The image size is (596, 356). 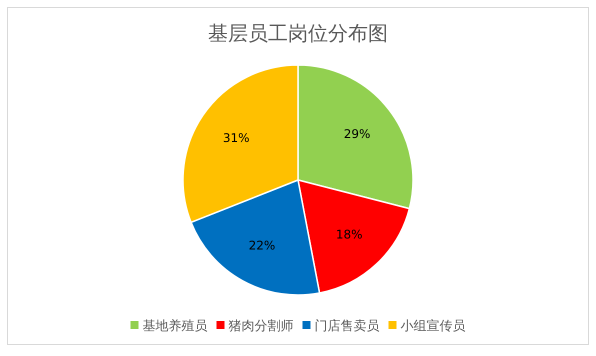 What do you see at coordinates (347, 326) in the screenshot?
I see `legend-label: 门店售卖员` at bounding box center [347, 326].